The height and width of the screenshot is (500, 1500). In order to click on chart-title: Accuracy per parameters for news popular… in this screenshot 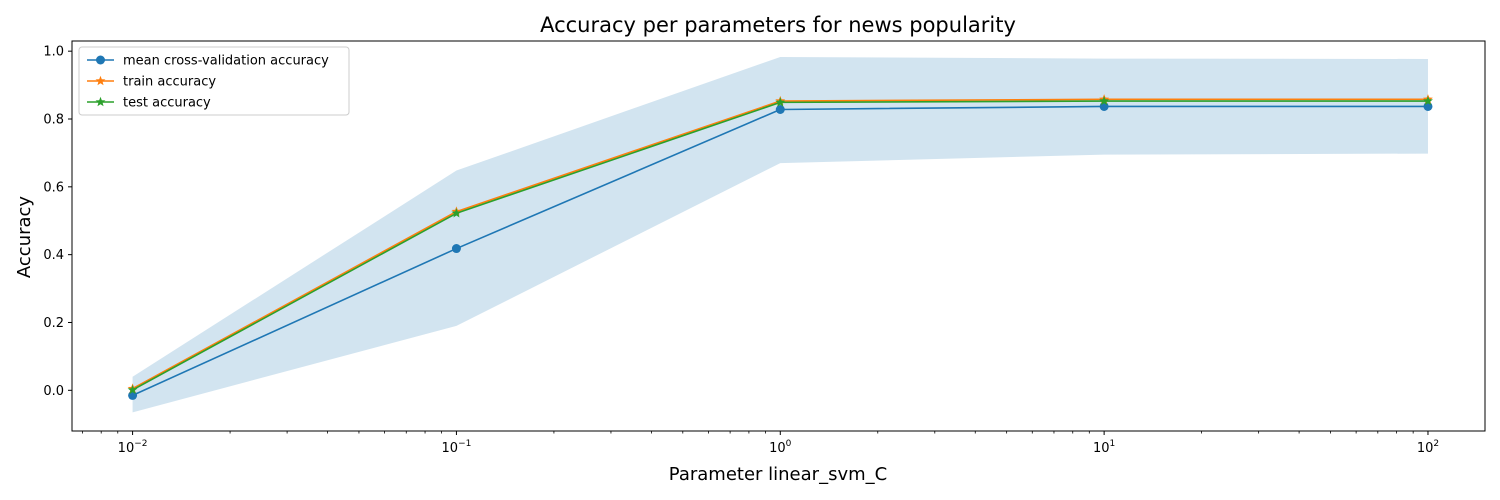, I will do `click(778, 25)`.